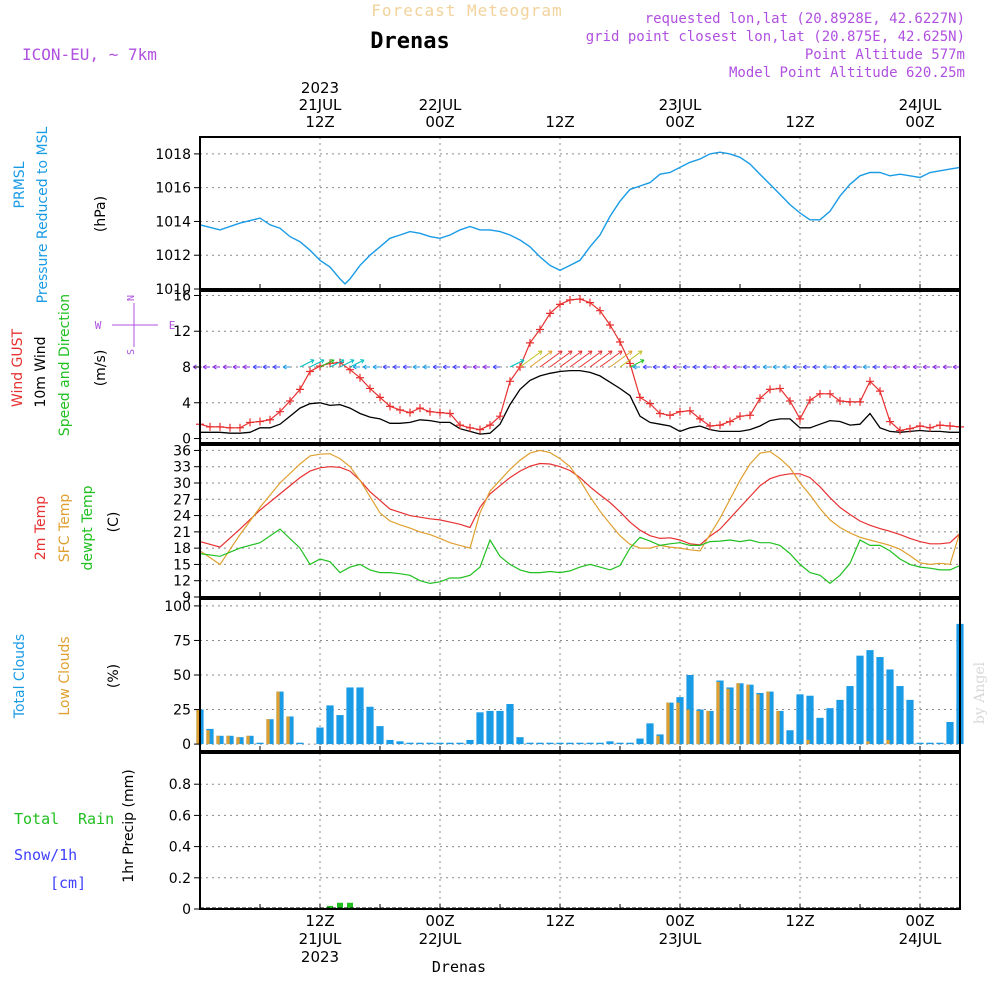 The image size is (1000, 1000). I want to click on y-tick-label-clouds: 0, so click(186, 745).